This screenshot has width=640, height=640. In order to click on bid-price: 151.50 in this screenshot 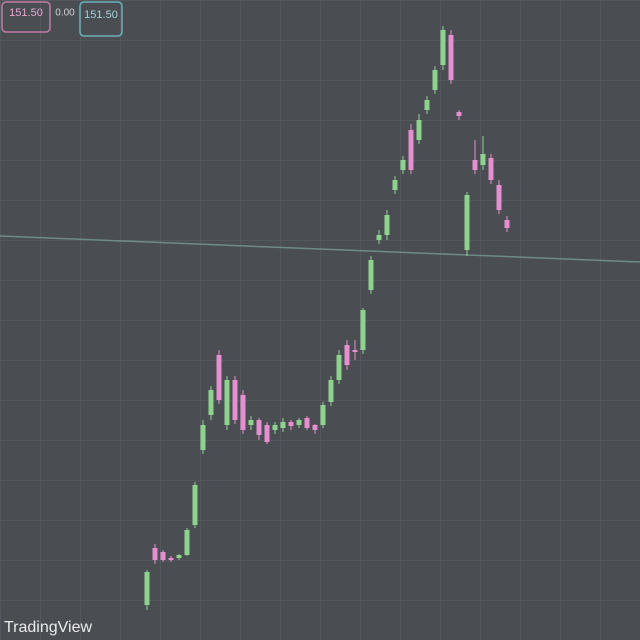, I will do `click(26, 13)`.